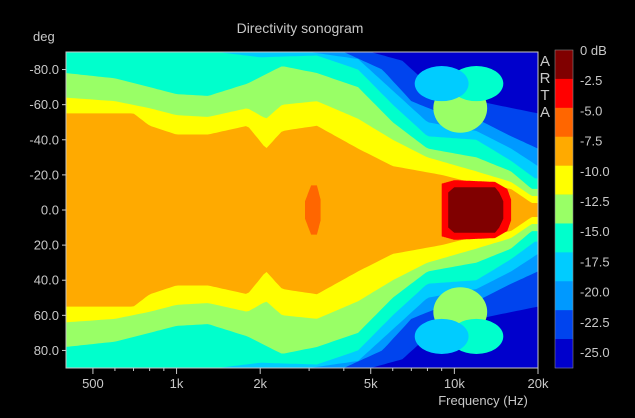 The height and width of the screenshot is (418, 635). Describe the element at coordinates (177, 383) in the screenshot. I see `x-tick-label-1: 1k` at that location.